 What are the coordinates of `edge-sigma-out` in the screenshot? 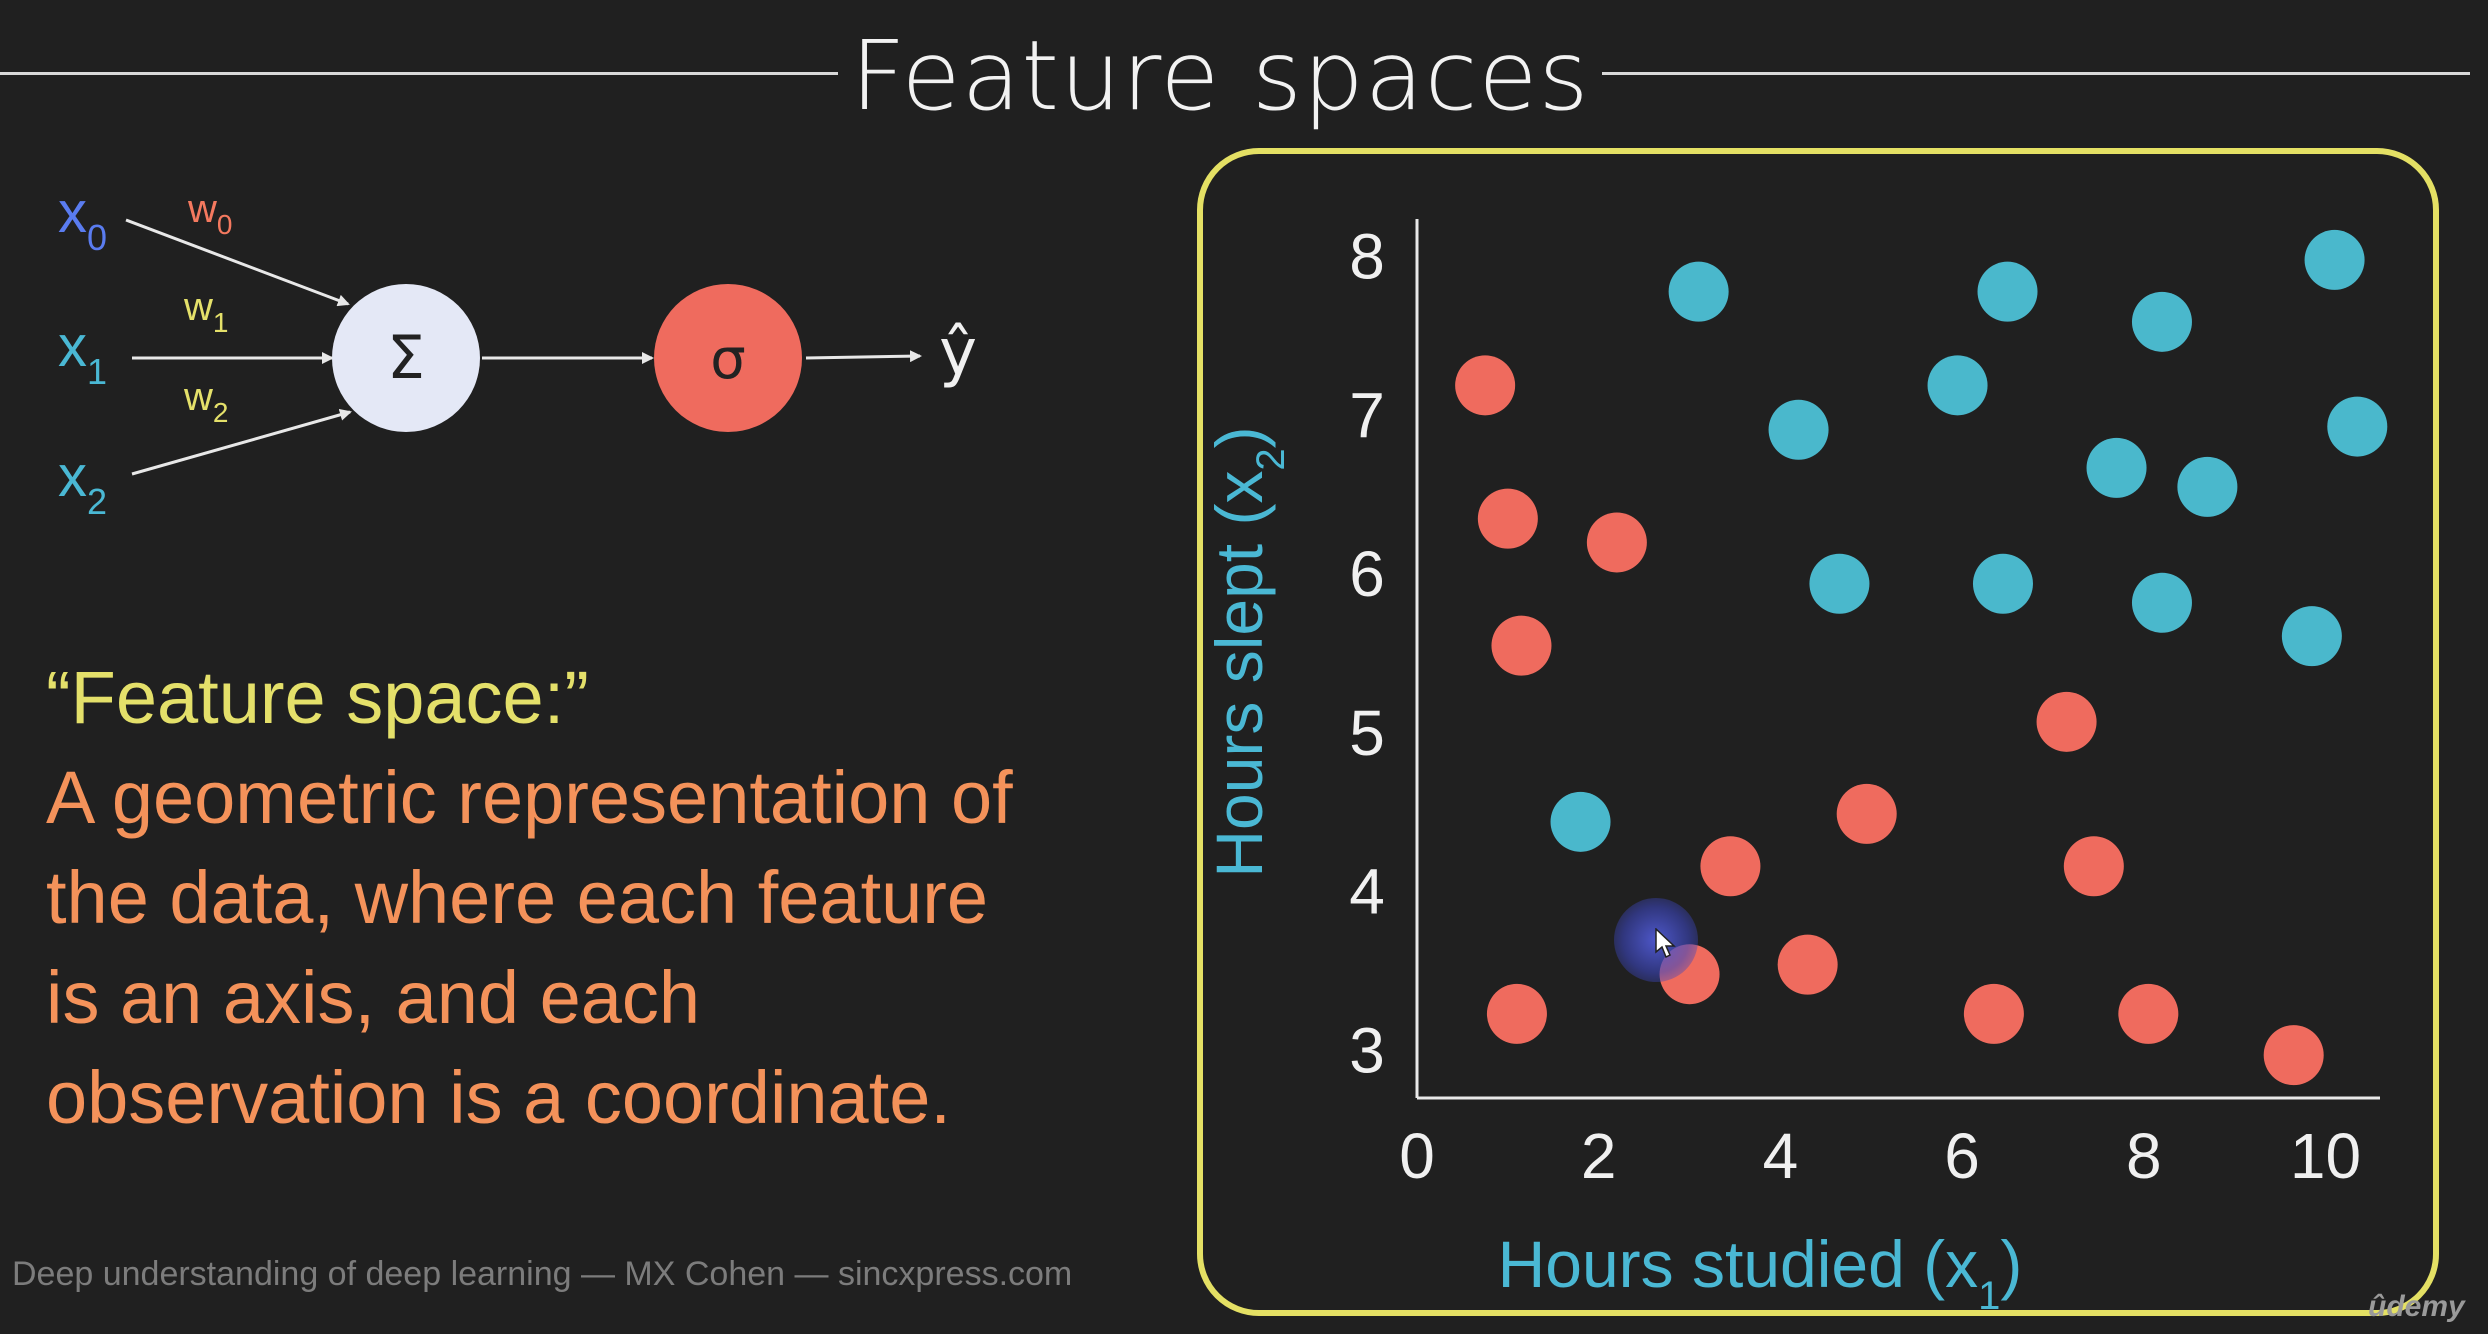 It's located at (863, 356).